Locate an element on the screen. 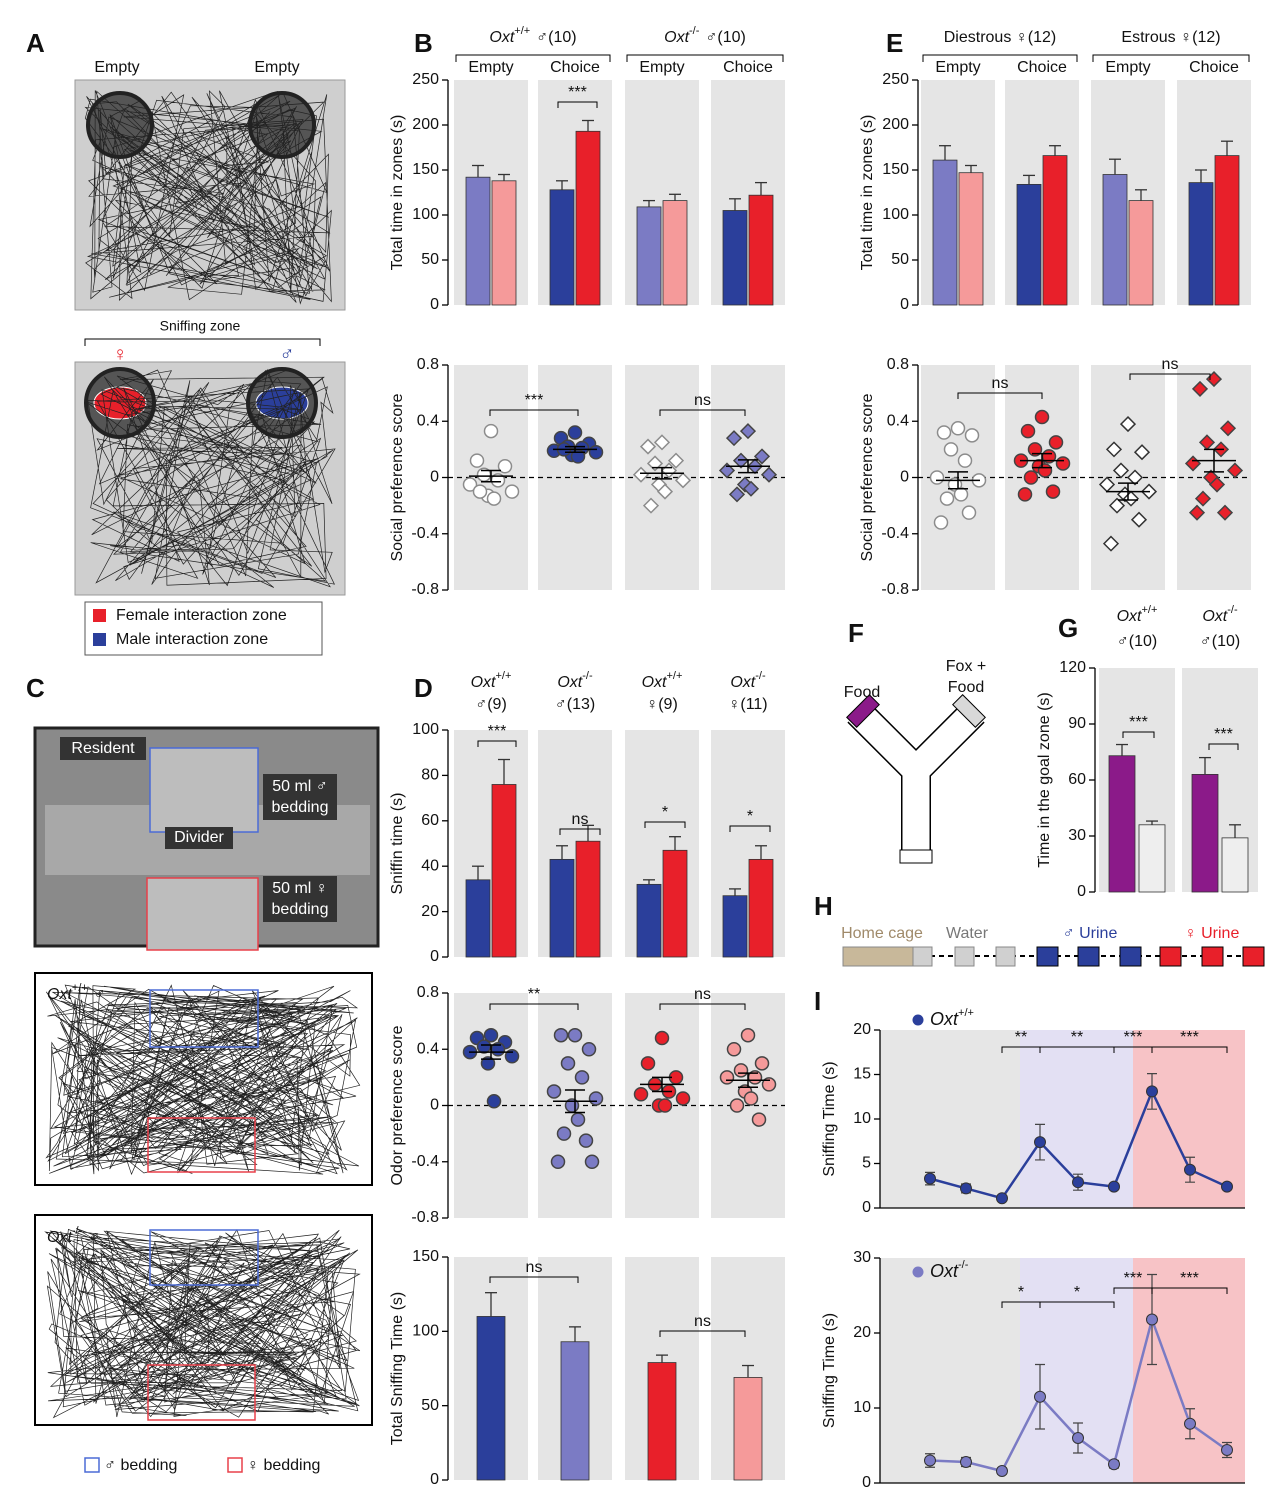 This screenshot has height=1500, width=1278. group-bracket is located at coordinates (1000, 58).